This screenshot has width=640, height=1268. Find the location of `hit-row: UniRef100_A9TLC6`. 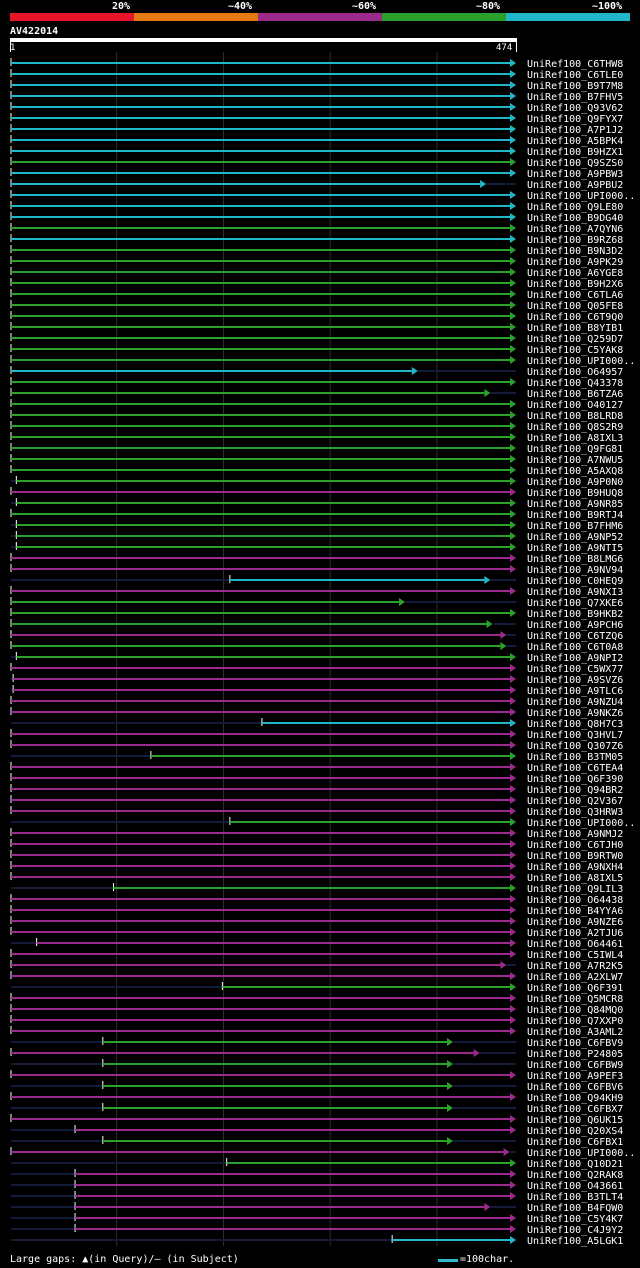

hit-row: UniRef100_A9TLC6 is located at coordinates (317, 691).